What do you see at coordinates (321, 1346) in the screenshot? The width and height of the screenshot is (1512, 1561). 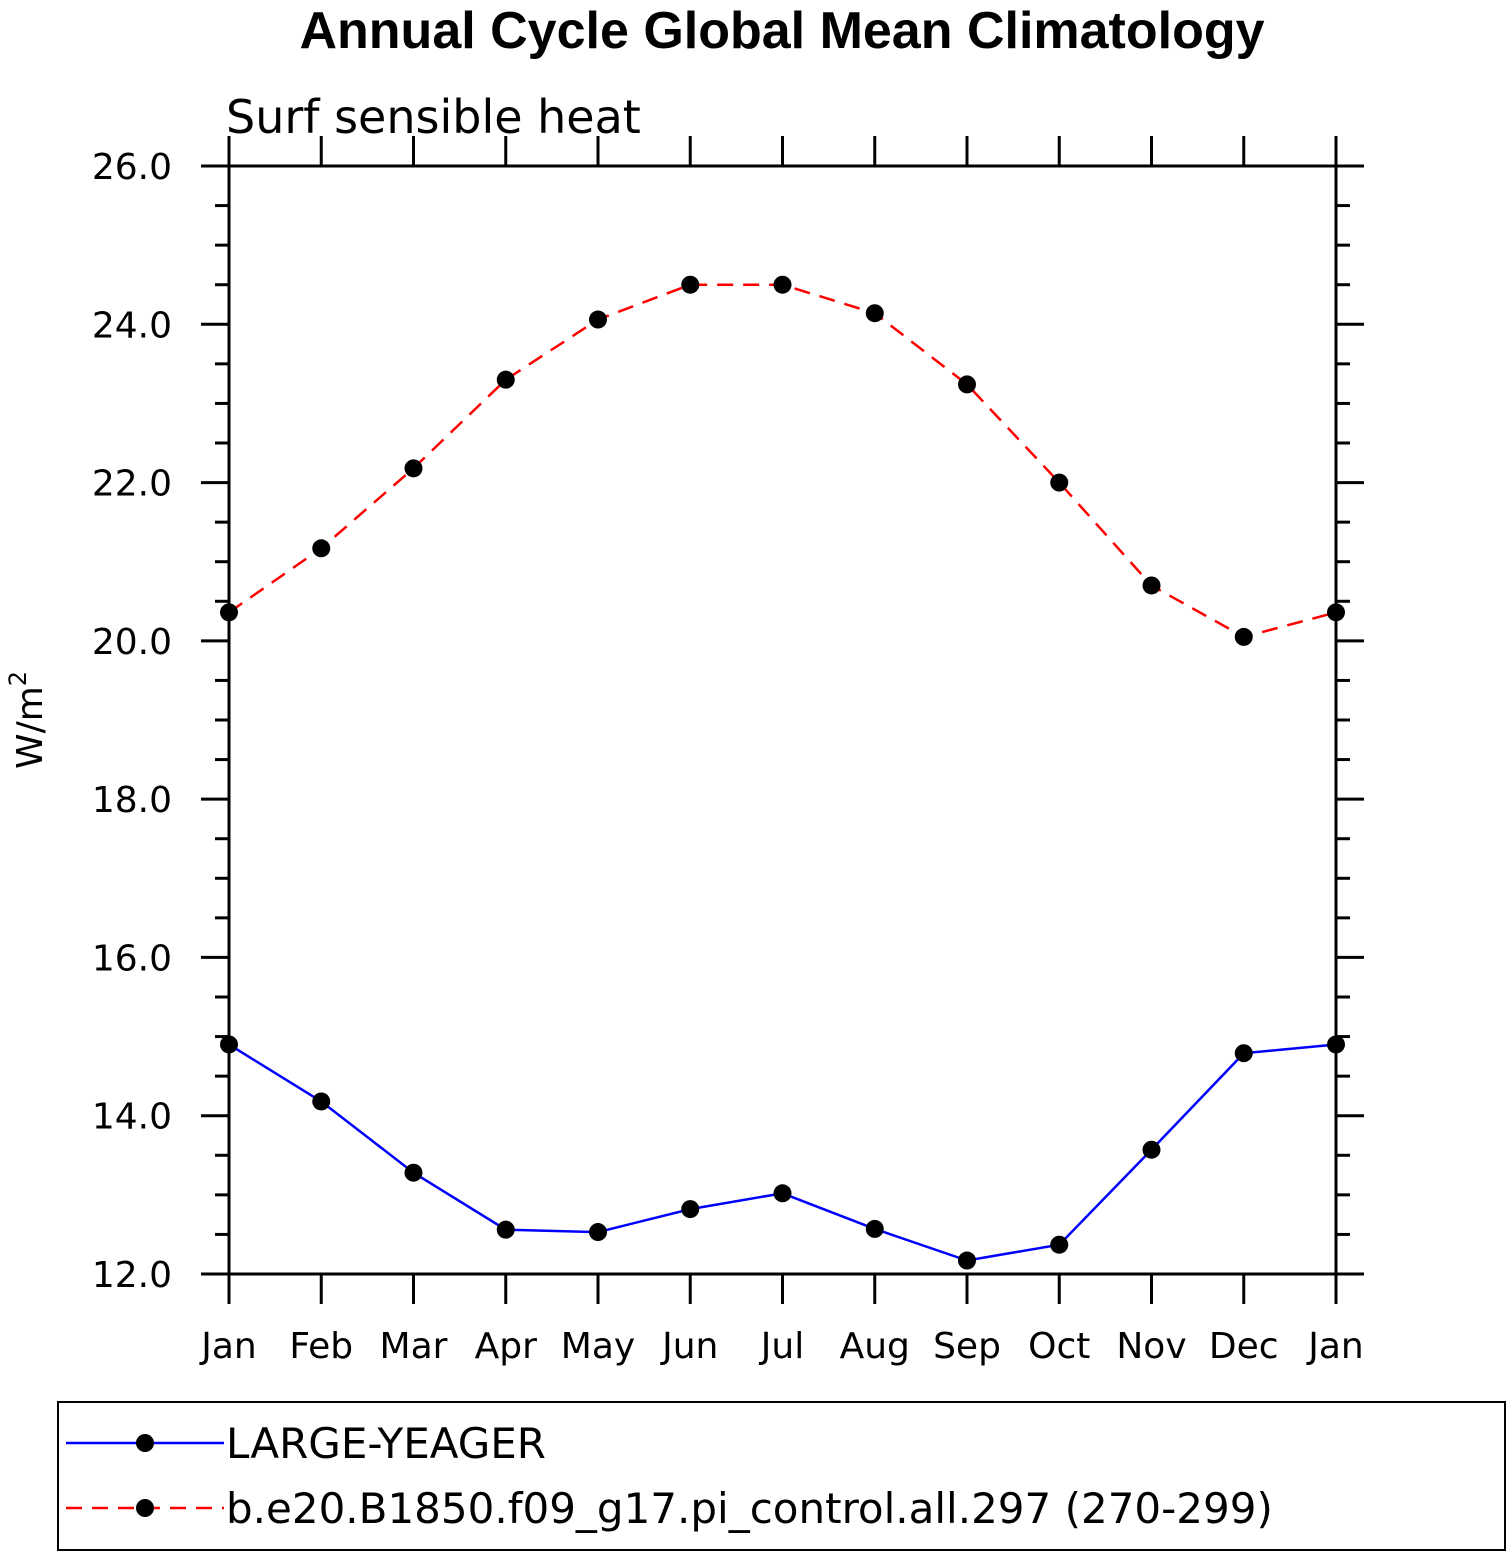 I see `x-tick-label: Feb` at bounding box center [321, 1346].